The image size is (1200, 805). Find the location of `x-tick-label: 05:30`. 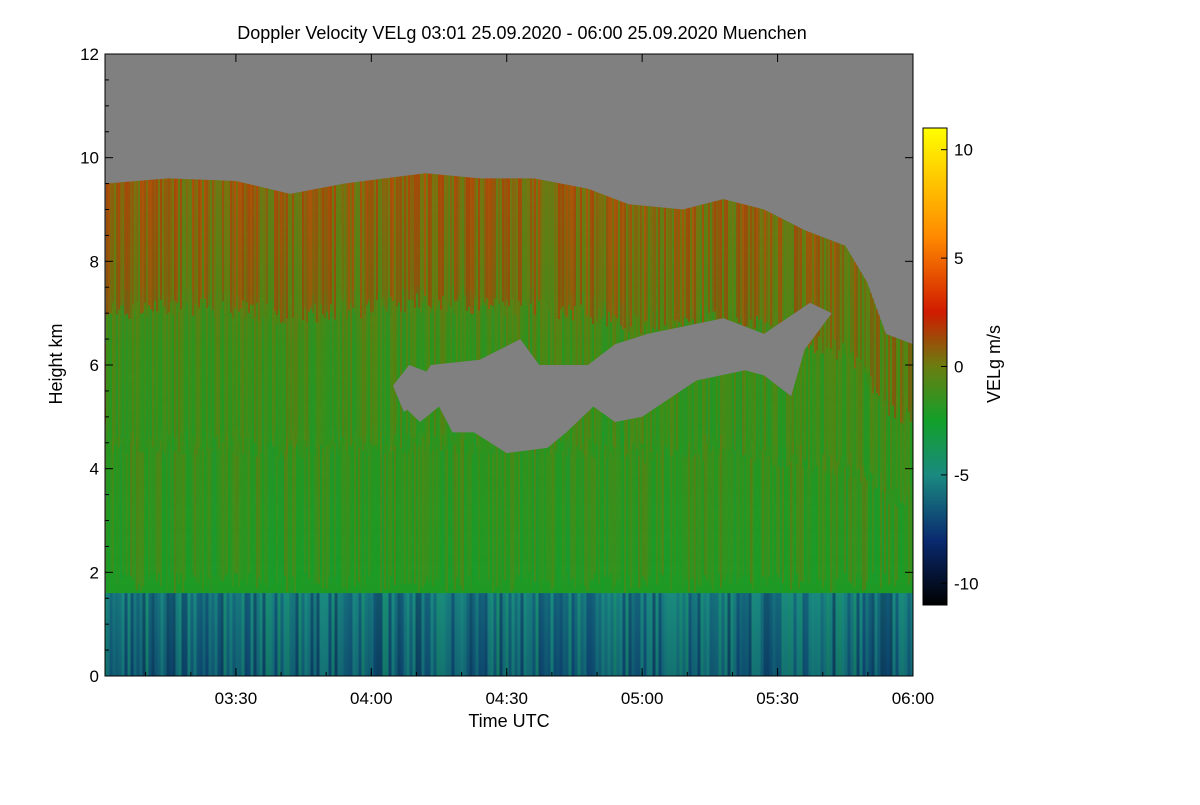

x-tick-label: 05:30 is located at coordinates (777, 698).